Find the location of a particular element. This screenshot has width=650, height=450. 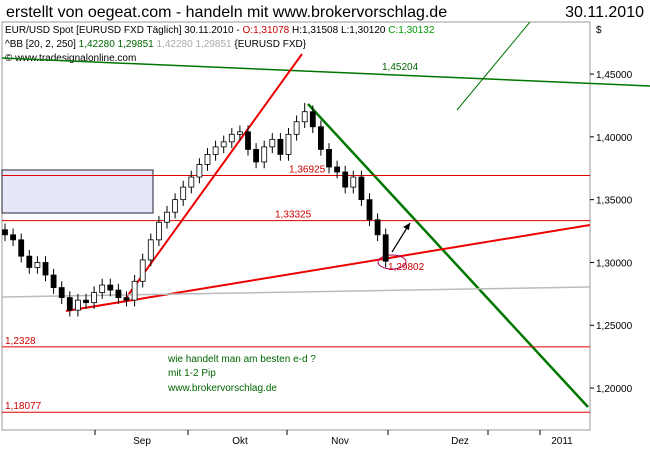

indicator-symbol: {EURUSD FXD} is located at coordinates (270, 44).